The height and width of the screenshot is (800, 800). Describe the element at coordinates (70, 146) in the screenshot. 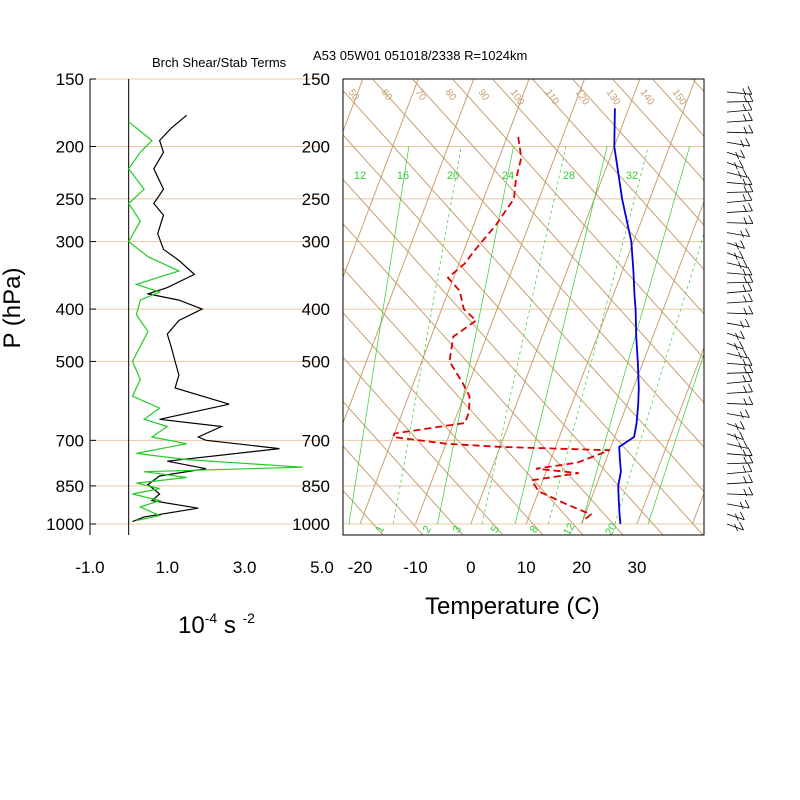

I see `left-y-tick-label: 200` at that location.